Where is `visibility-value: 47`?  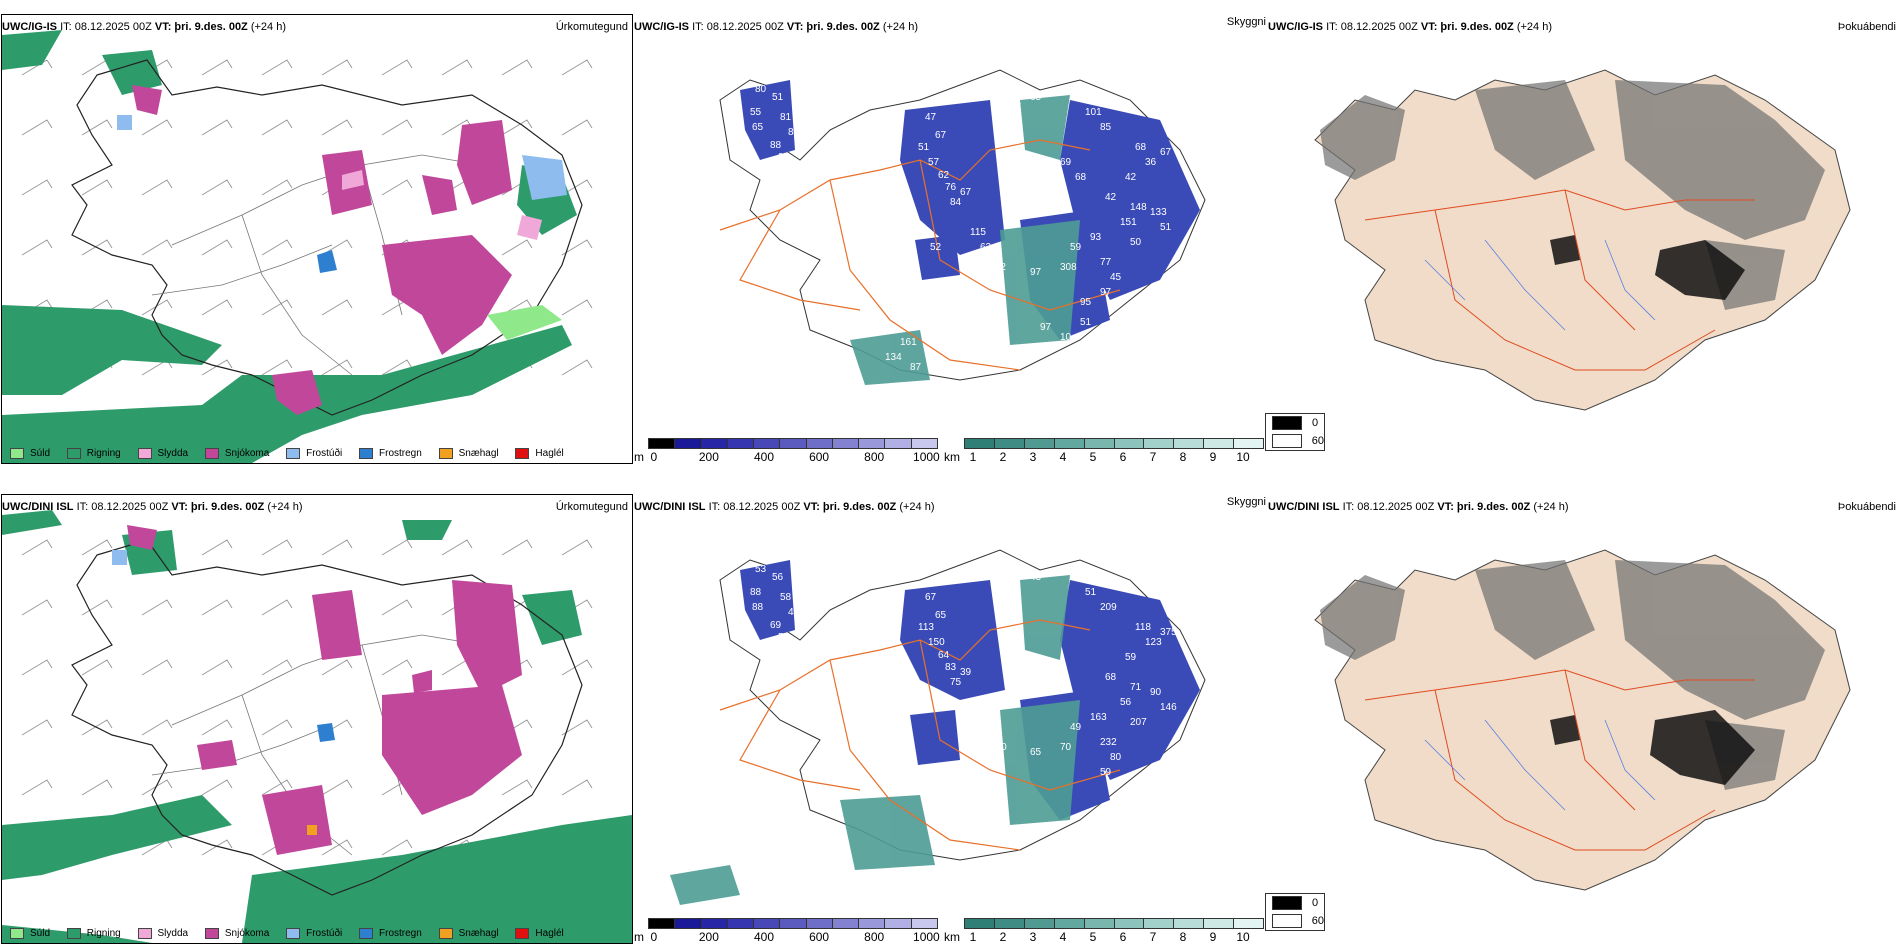
visibility-value: 47 is located at coordinates (931, 117).